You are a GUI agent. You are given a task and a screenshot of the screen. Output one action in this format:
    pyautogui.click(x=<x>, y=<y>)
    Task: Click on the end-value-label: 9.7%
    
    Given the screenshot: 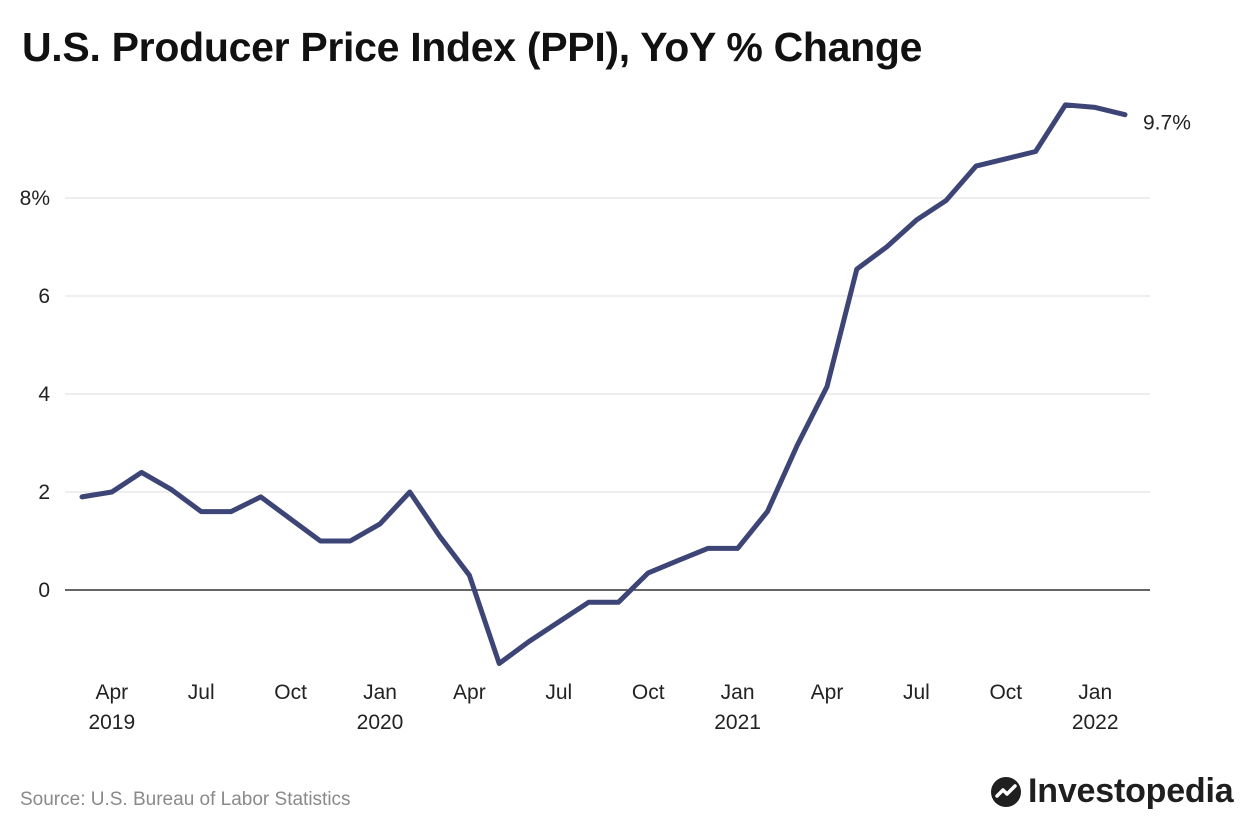 What is the action you would take?
    pyautogui.click(x=1167, y=123)
    